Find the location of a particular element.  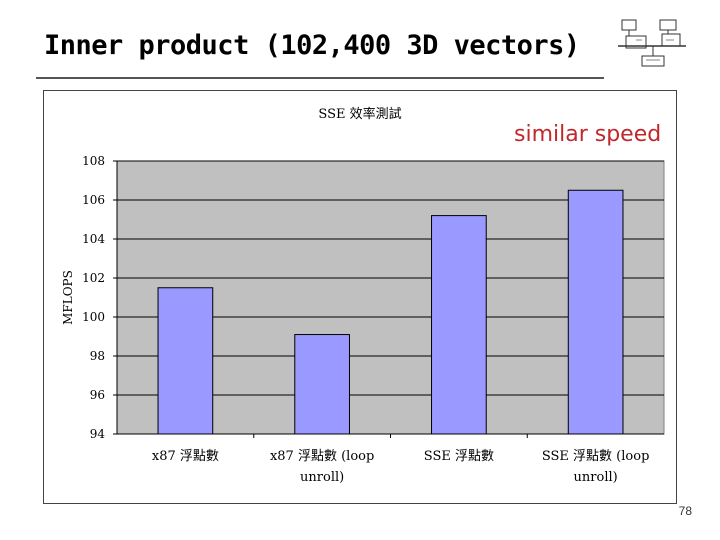

x-category-label: x87 浮點數 (loop is located at coordinates (322, 456).